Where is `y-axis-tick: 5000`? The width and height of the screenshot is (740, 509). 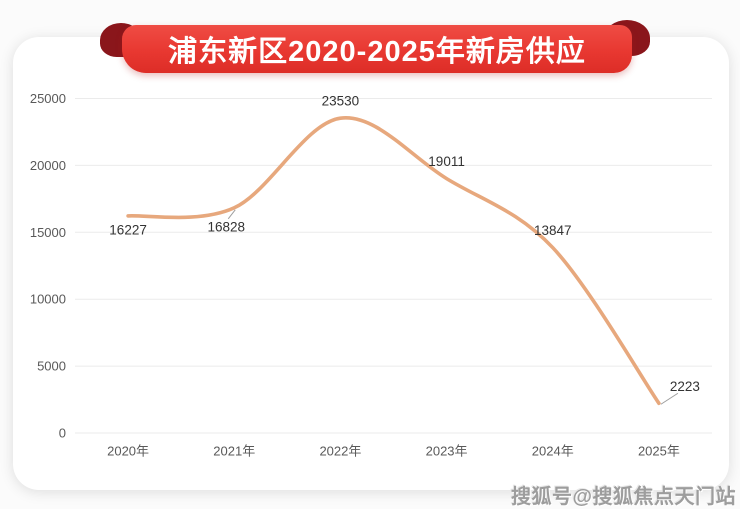
y-axis-tick: 5000 is located at coordinates (51, 366).